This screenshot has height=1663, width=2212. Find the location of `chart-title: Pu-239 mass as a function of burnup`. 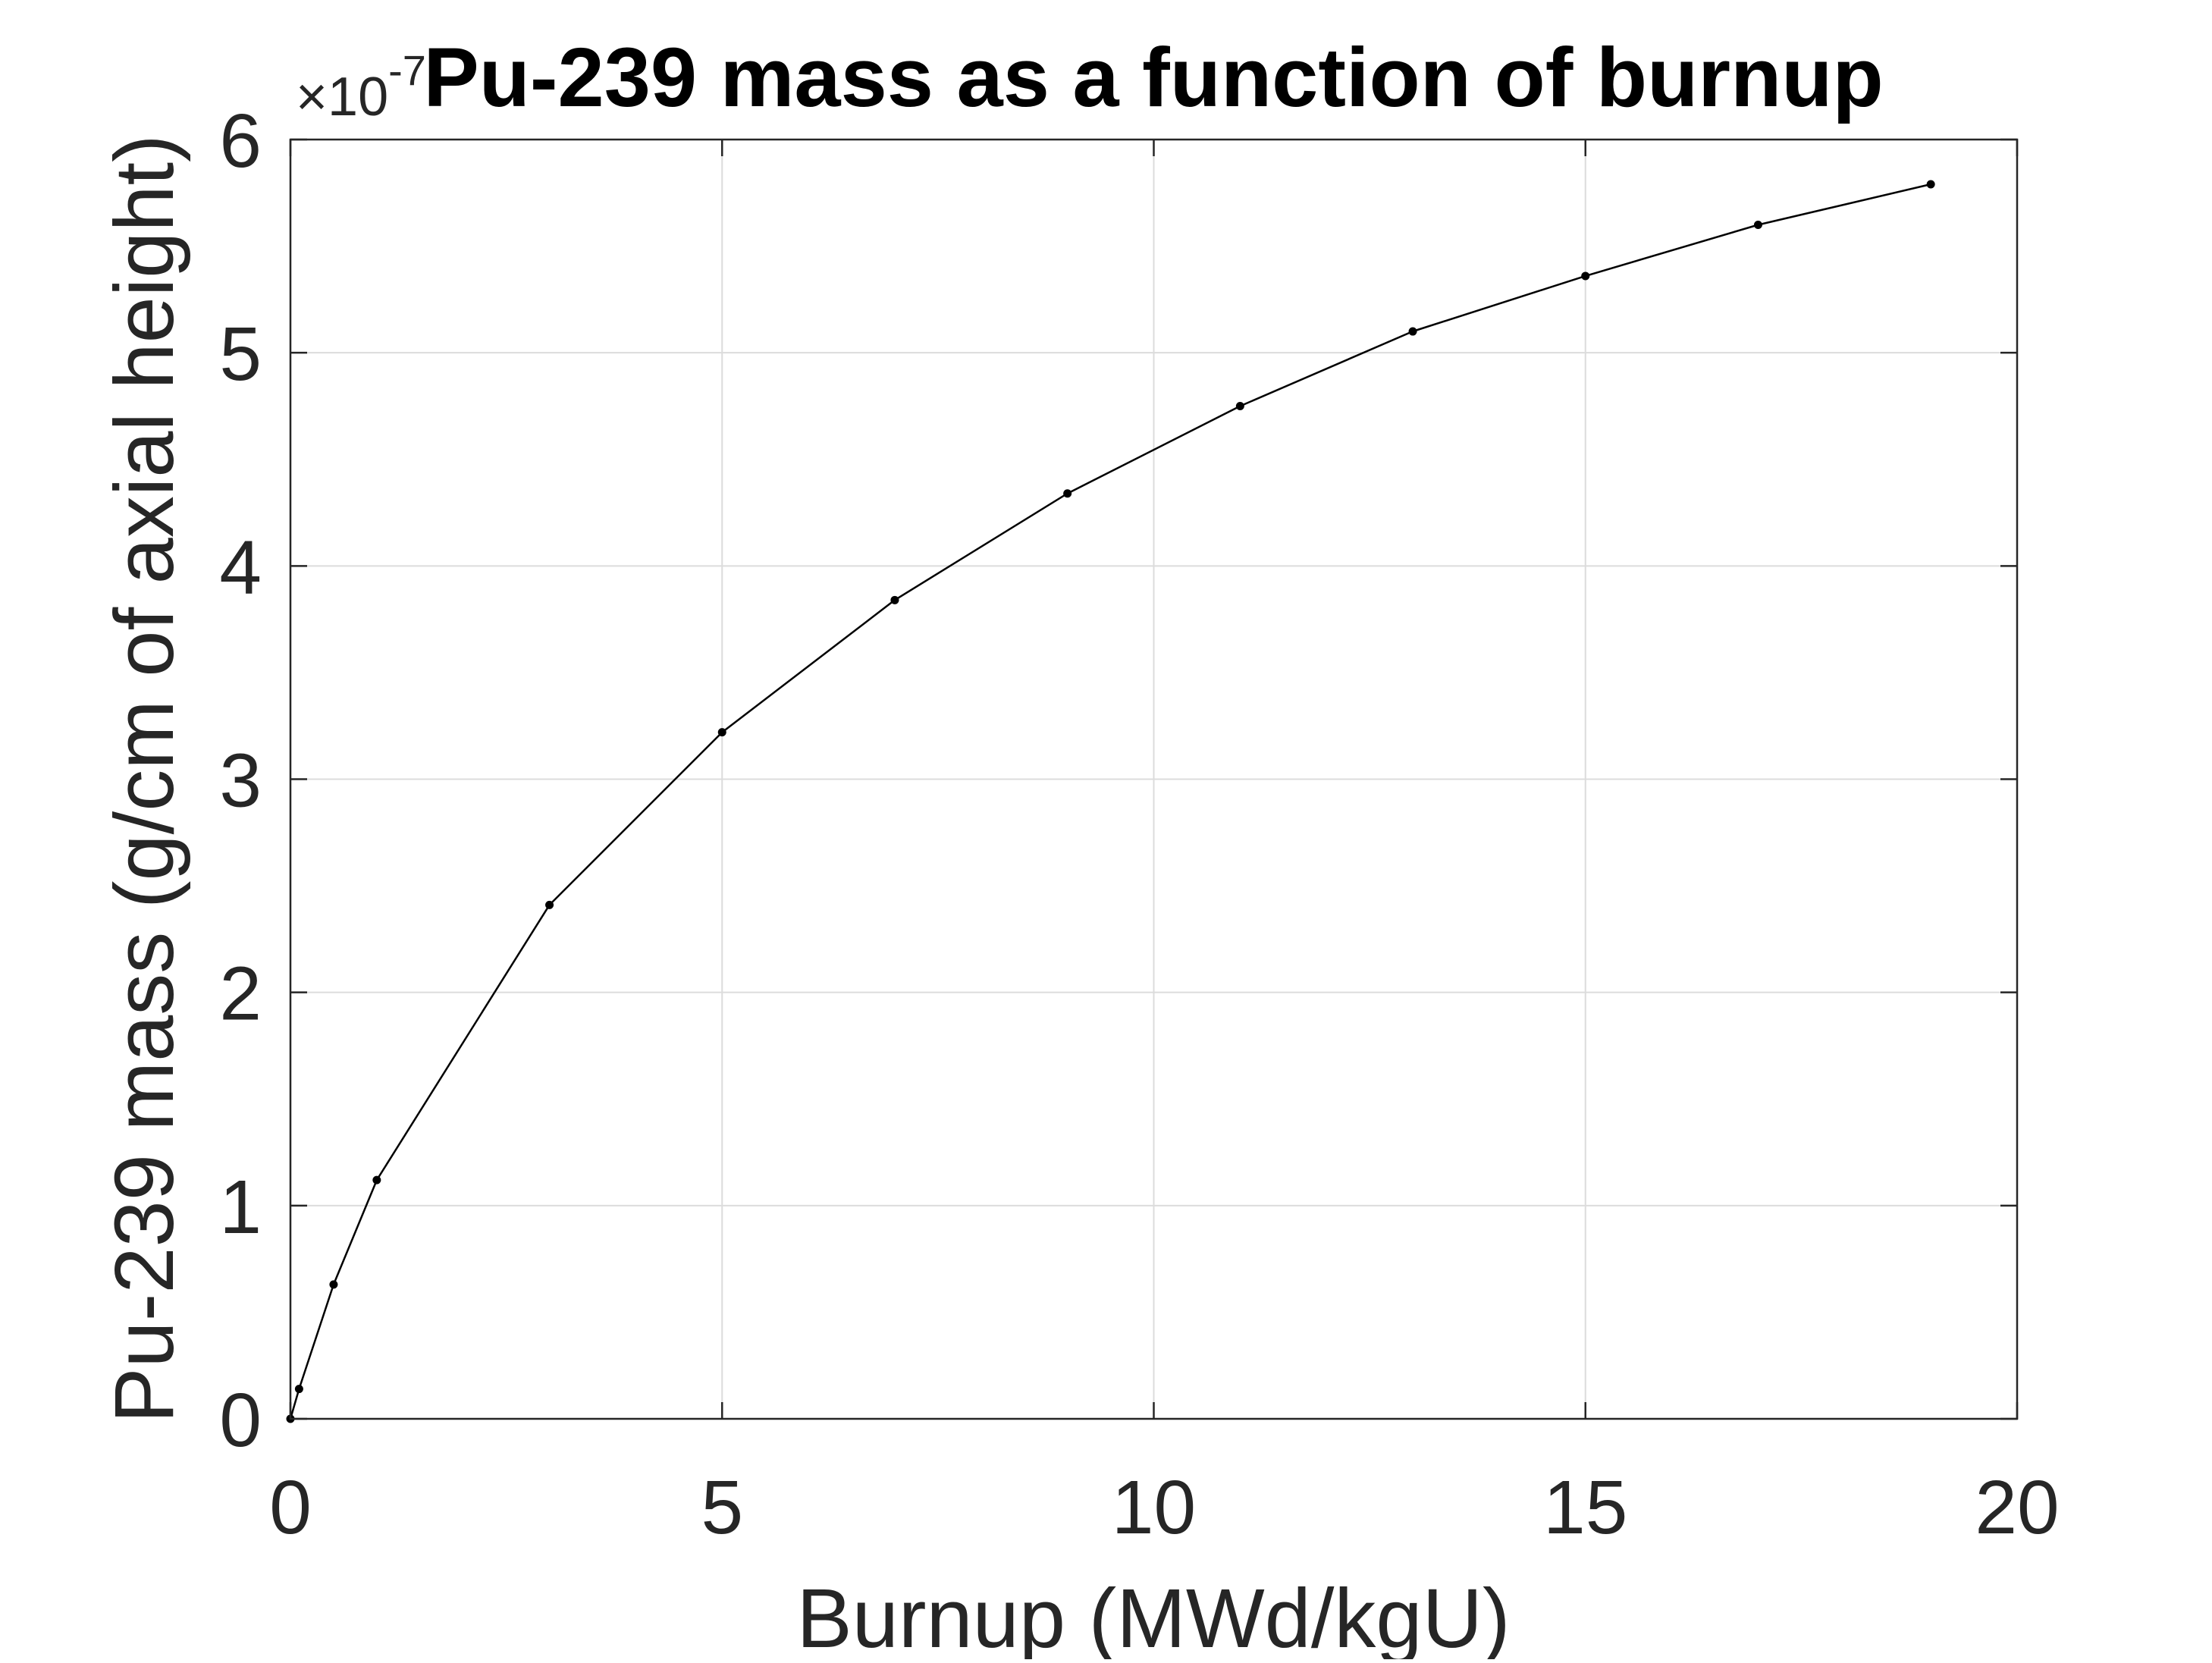

chart-title: Pu-239 mass as a function of burnup is located at coordinates (1153, 77).